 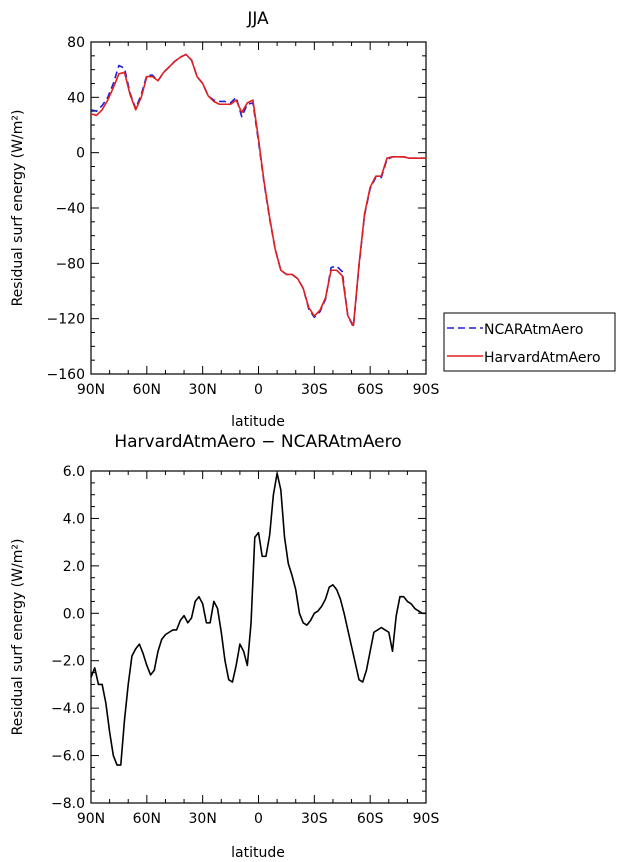 I want to click on y-tick-label: 6.0, so click(x=74, y=472).